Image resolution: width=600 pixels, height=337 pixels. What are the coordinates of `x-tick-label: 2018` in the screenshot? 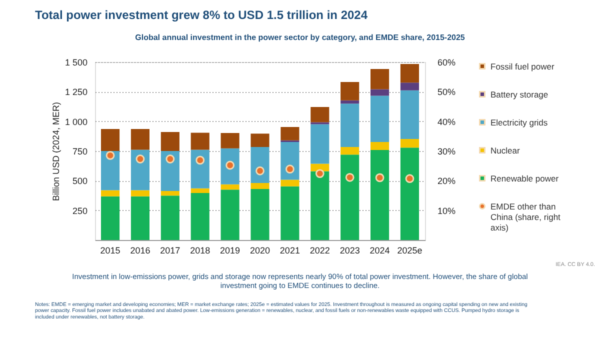 It's located at (200, 251).